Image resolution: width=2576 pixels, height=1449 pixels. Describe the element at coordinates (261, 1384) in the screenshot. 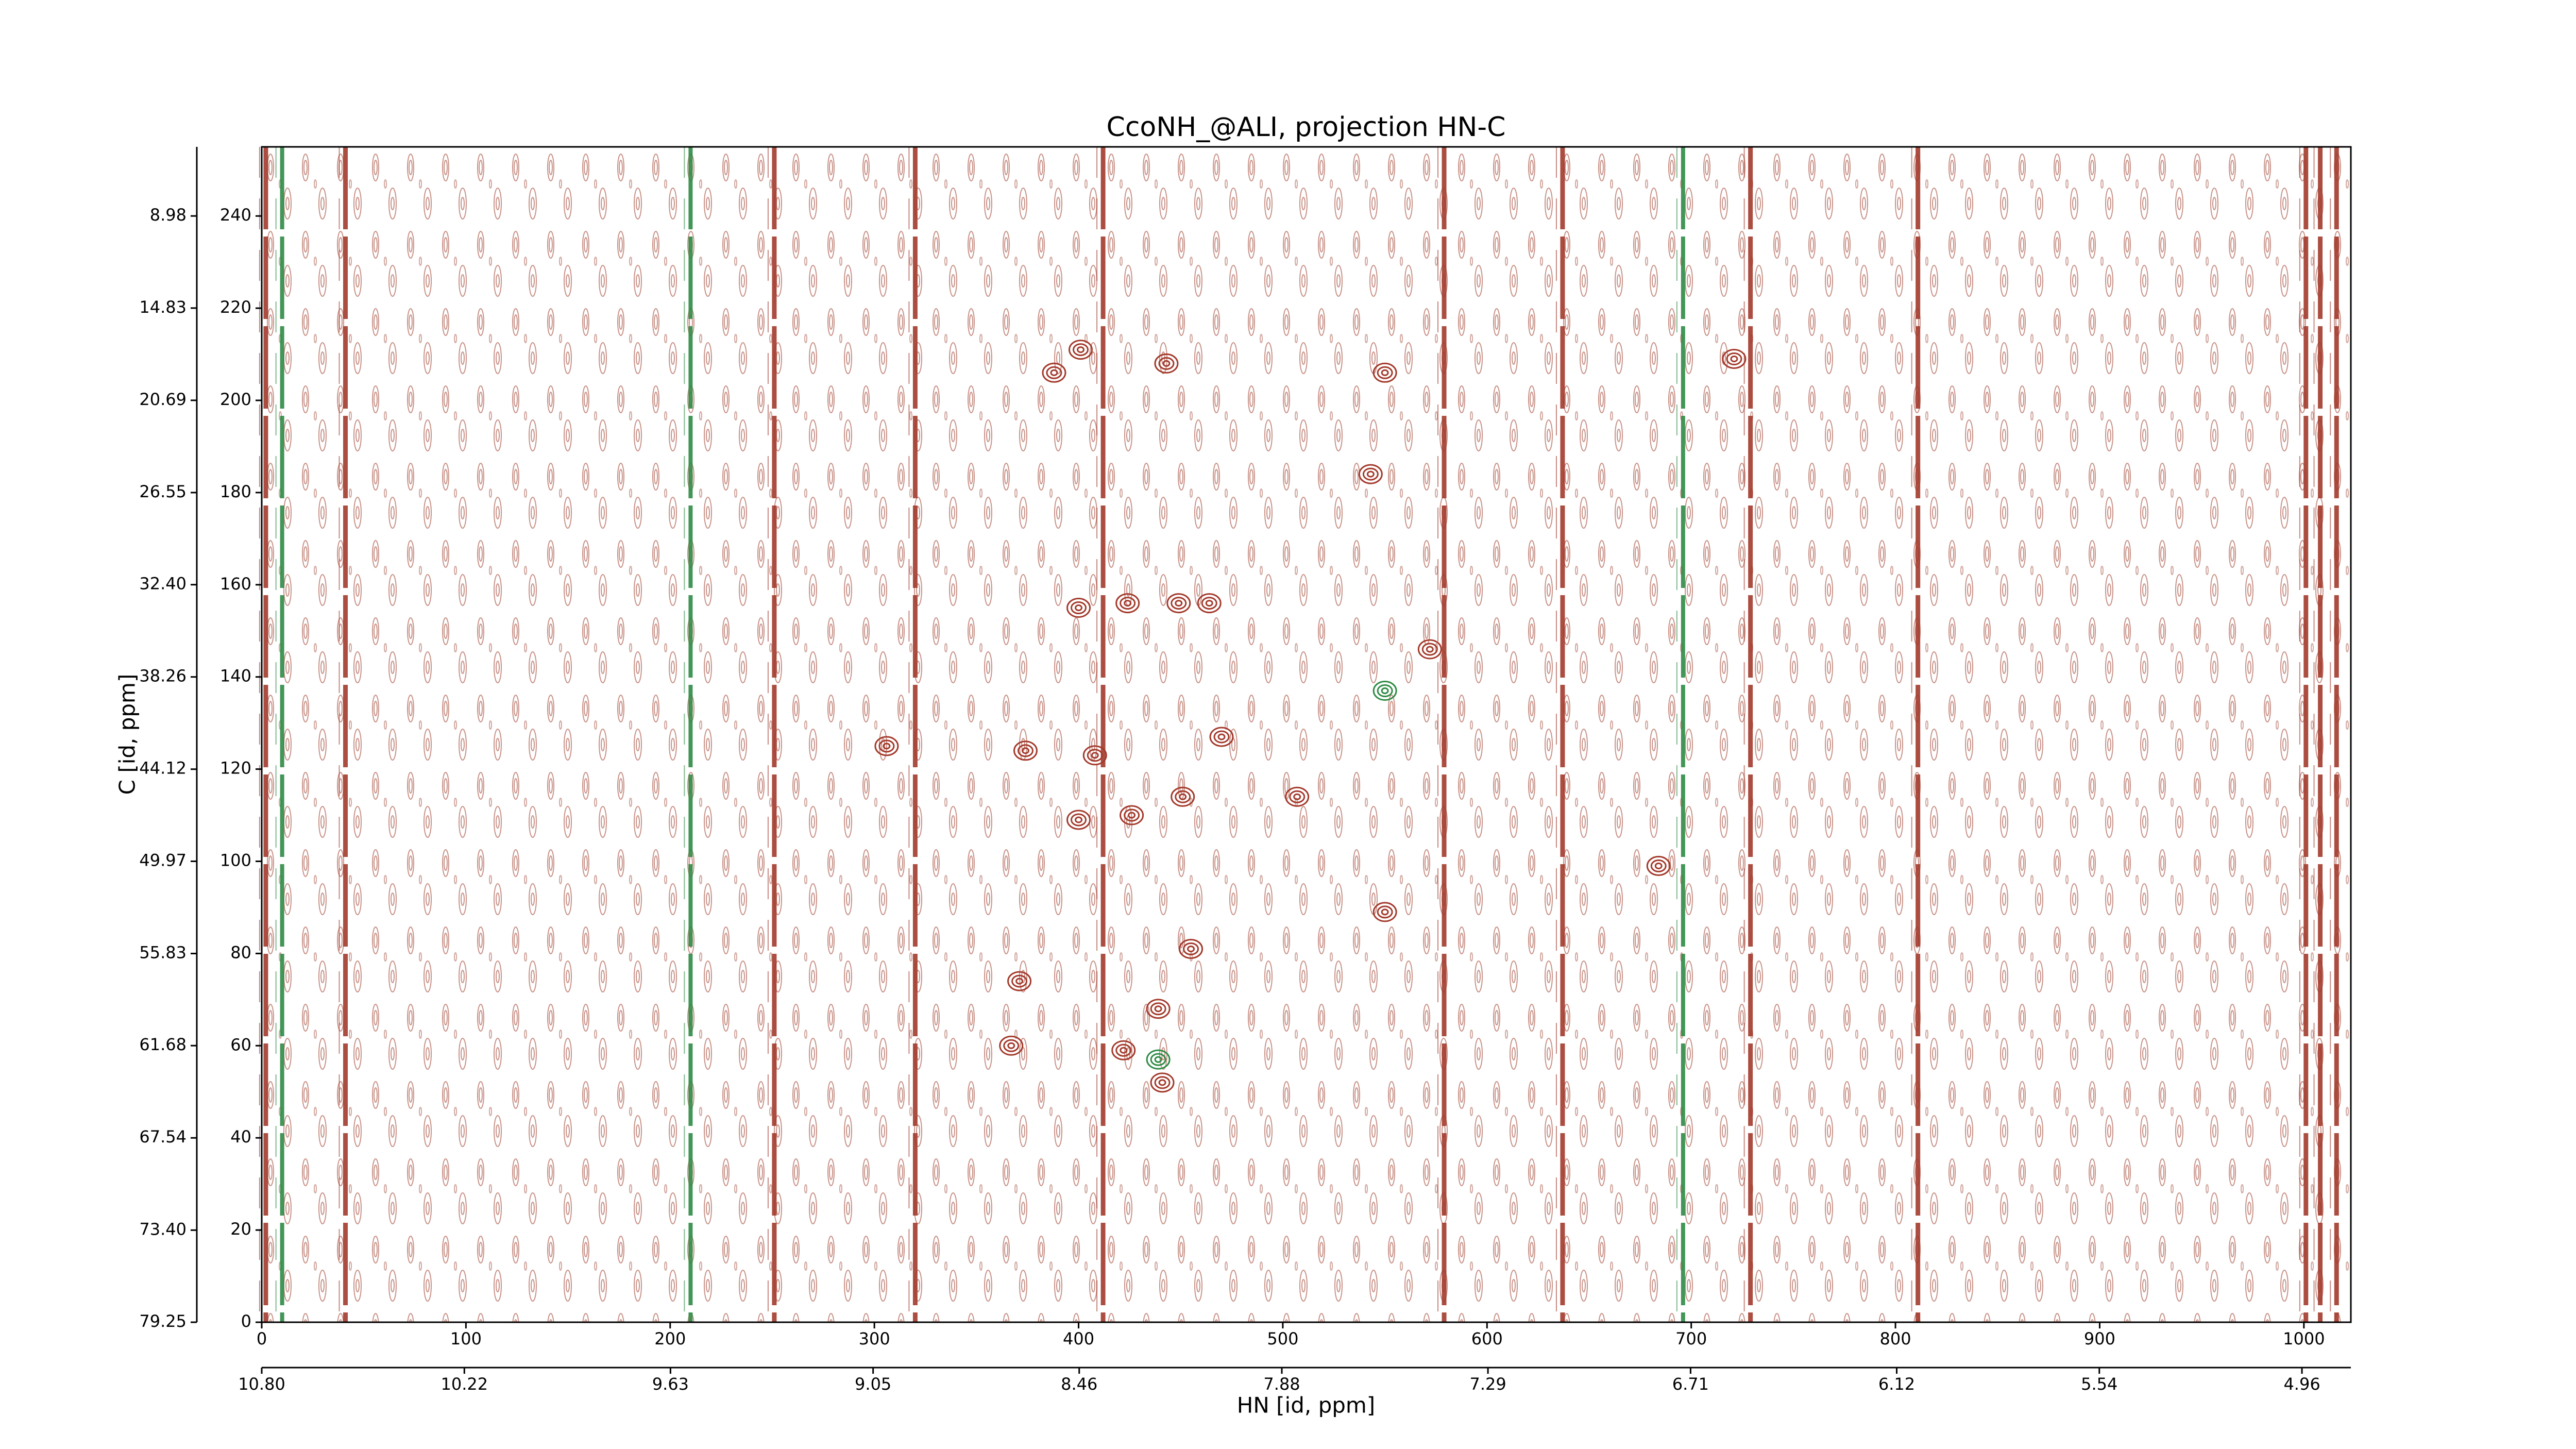

I see `x2-tick-label: 10.80` at that location.